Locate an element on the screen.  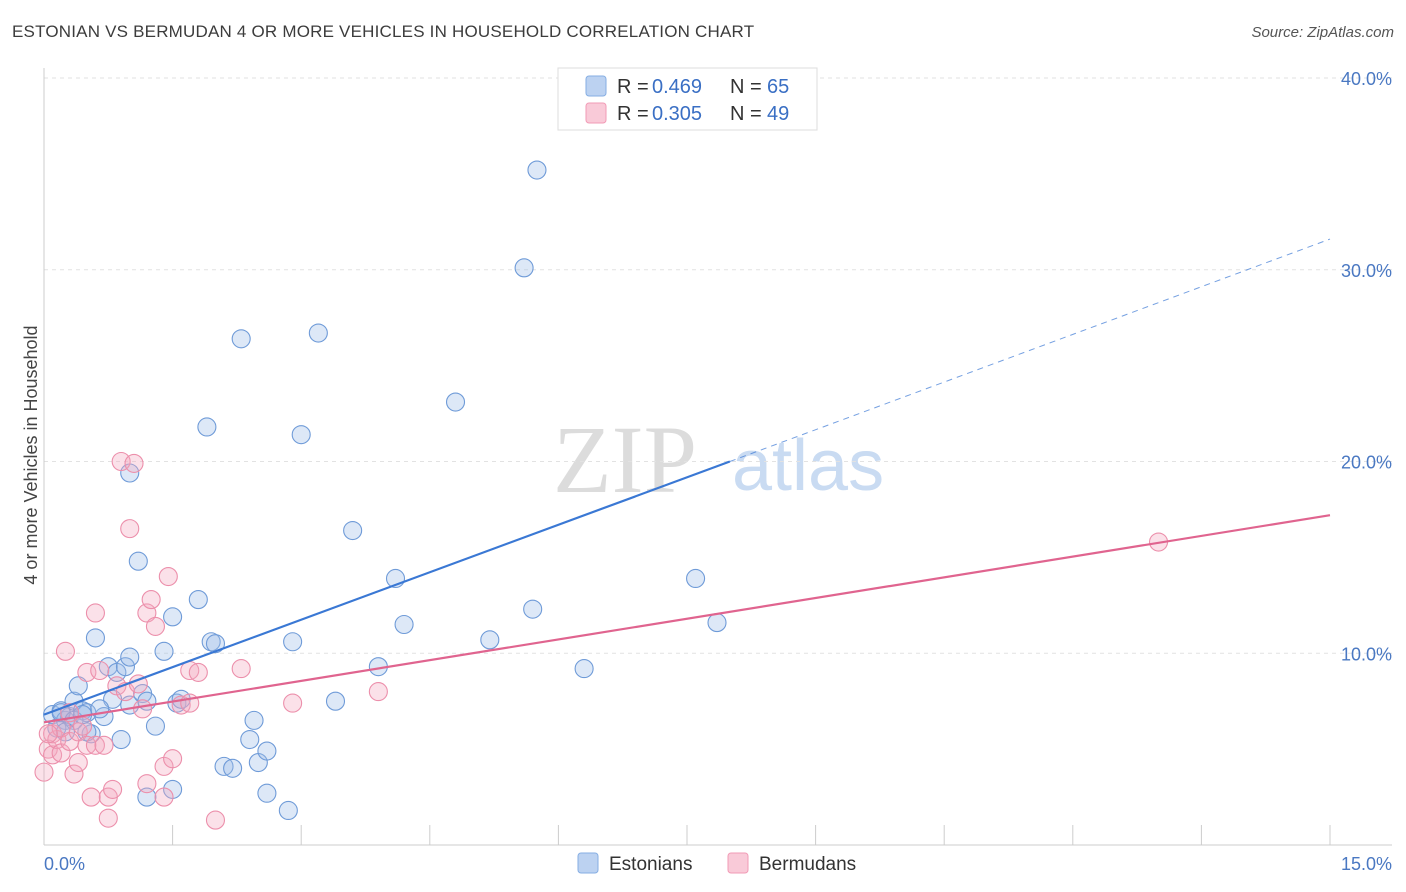
bottom-legend-label-bermudans: Bermudans is located at coordinates (807, 864).